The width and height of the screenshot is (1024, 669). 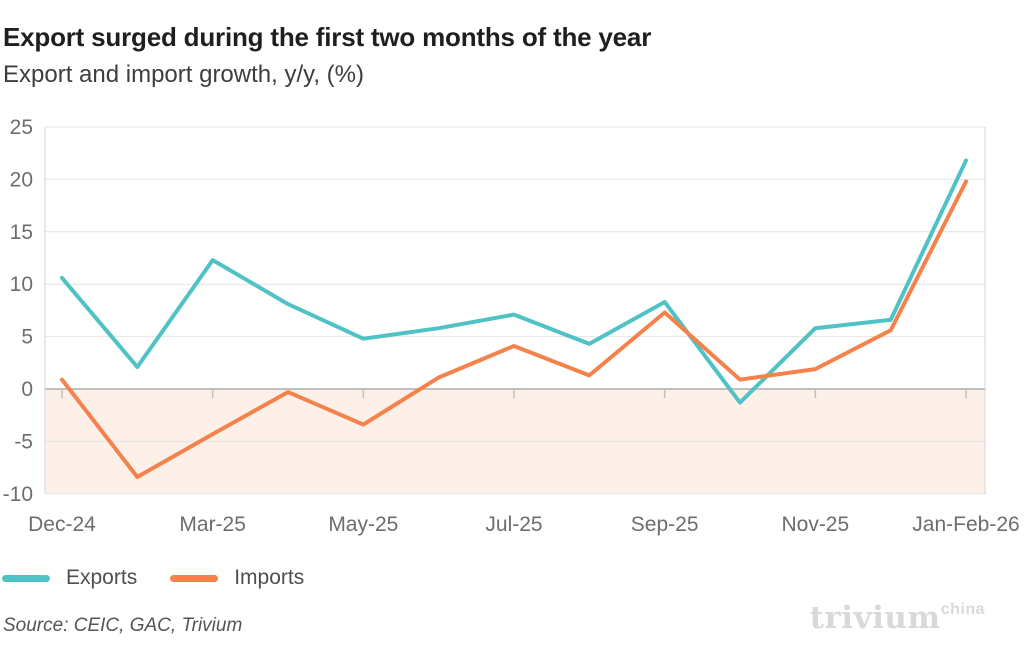 I want to click on y-axis-label: 5, so click(x=27, y=337).